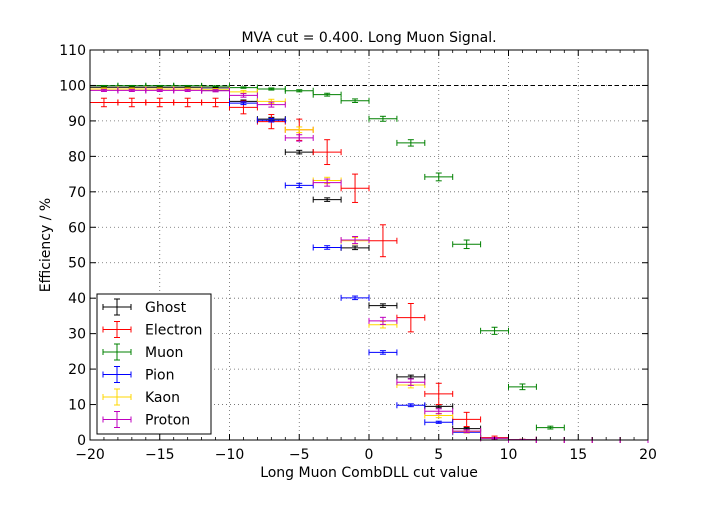 Image resolution: width=720 pixels, height=508 pixels. I want to click on x-tick-label: −5, so click(299, 455).